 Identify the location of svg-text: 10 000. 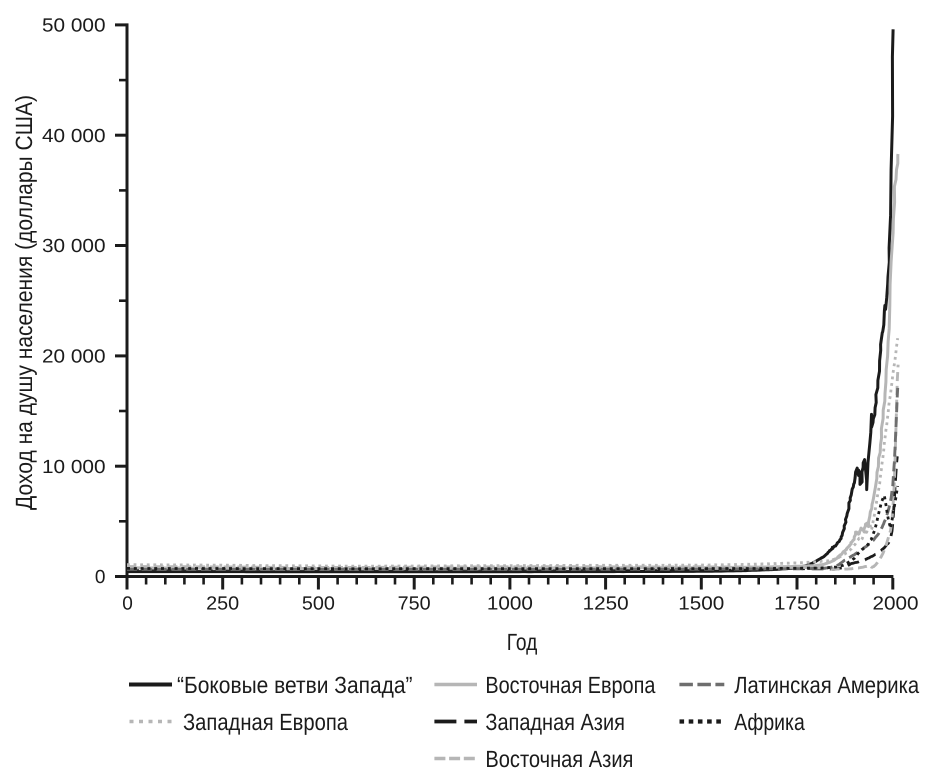
(74, 467).